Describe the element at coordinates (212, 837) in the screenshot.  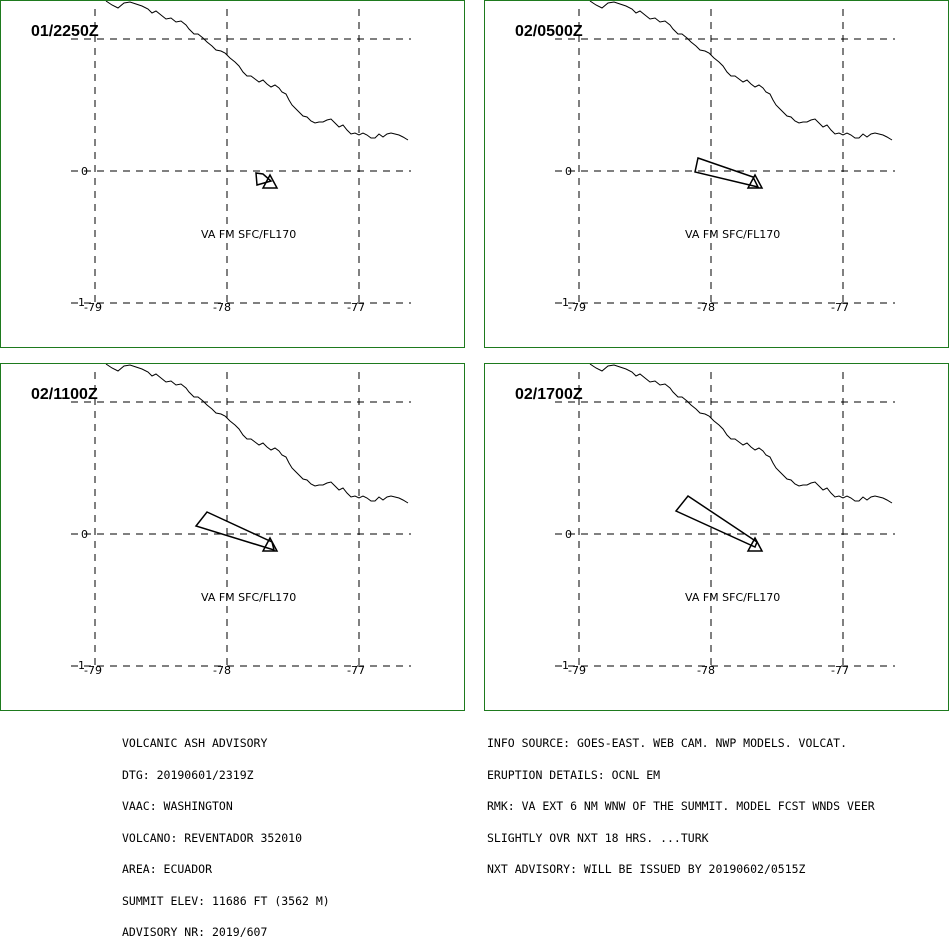
I see `advisory-line: VOLCANO: REVENTADOR 352010` at that location.